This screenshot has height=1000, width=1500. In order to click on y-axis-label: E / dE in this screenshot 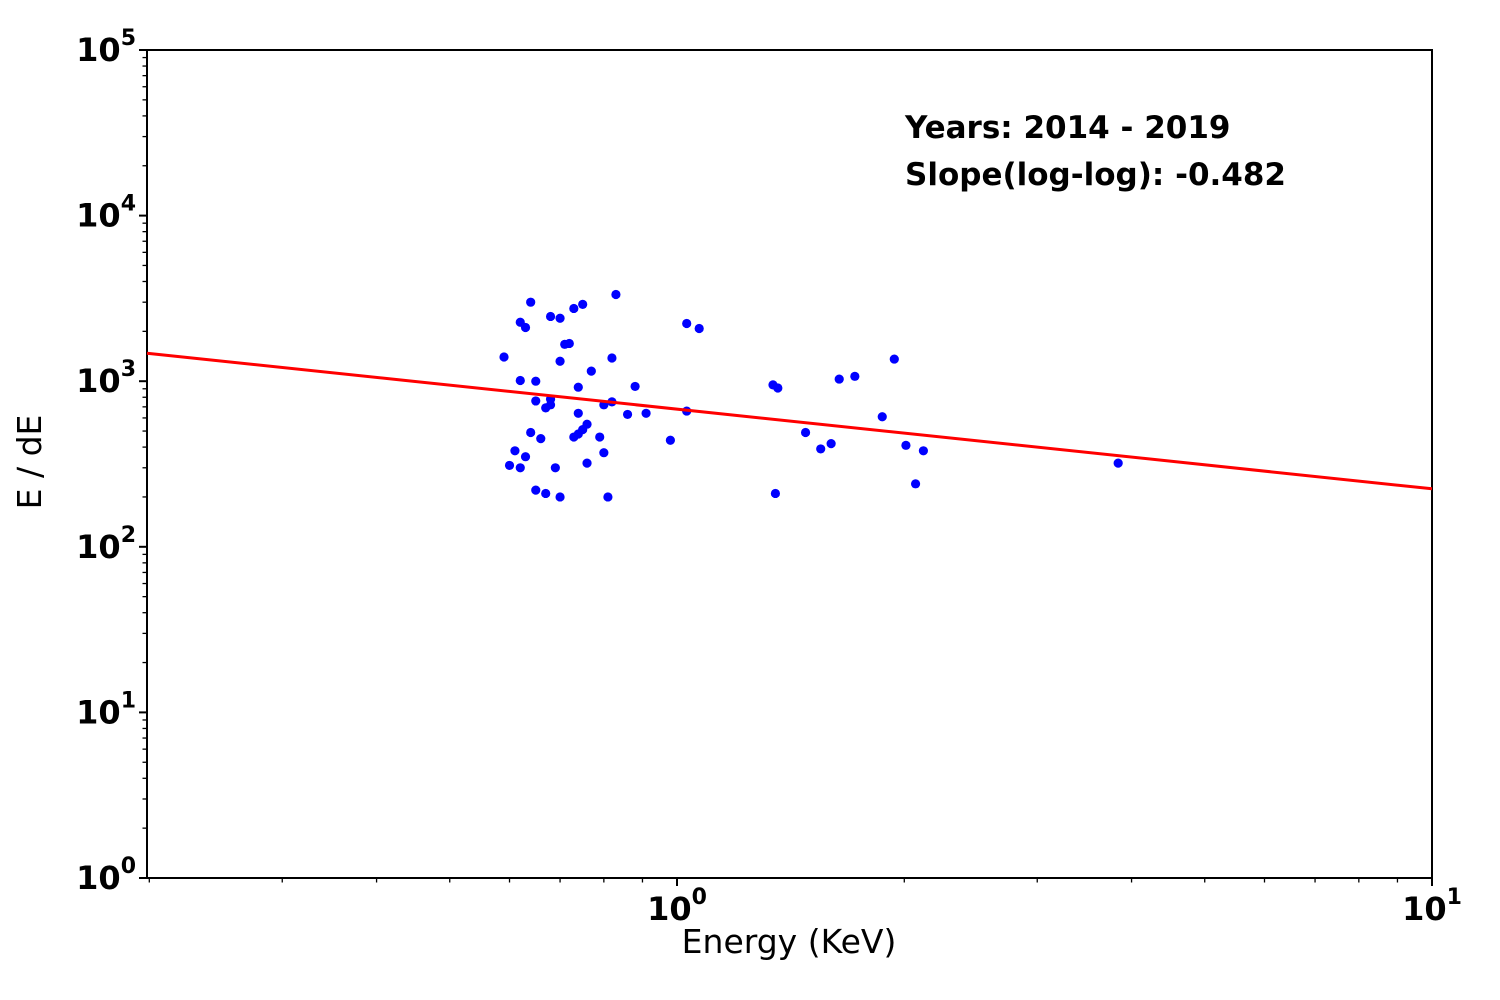, I will do `click(29, 462)`.